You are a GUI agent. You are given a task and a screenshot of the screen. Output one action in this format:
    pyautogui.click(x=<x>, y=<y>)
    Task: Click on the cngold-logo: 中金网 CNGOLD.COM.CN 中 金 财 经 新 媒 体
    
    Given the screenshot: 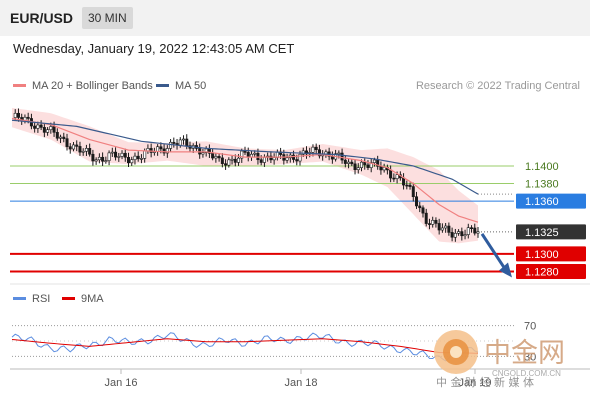 What is the action you would take?
    pyautogui.click(x=499, y=359)
    